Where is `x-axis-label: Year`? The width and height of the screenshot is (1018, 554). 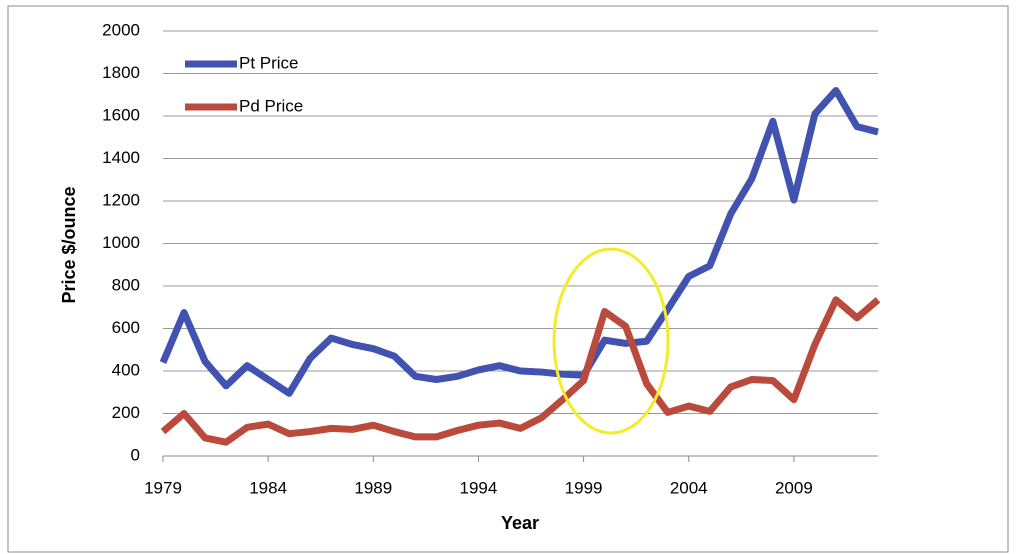
x-axis-label: Year is located at coordinates (520, 523).